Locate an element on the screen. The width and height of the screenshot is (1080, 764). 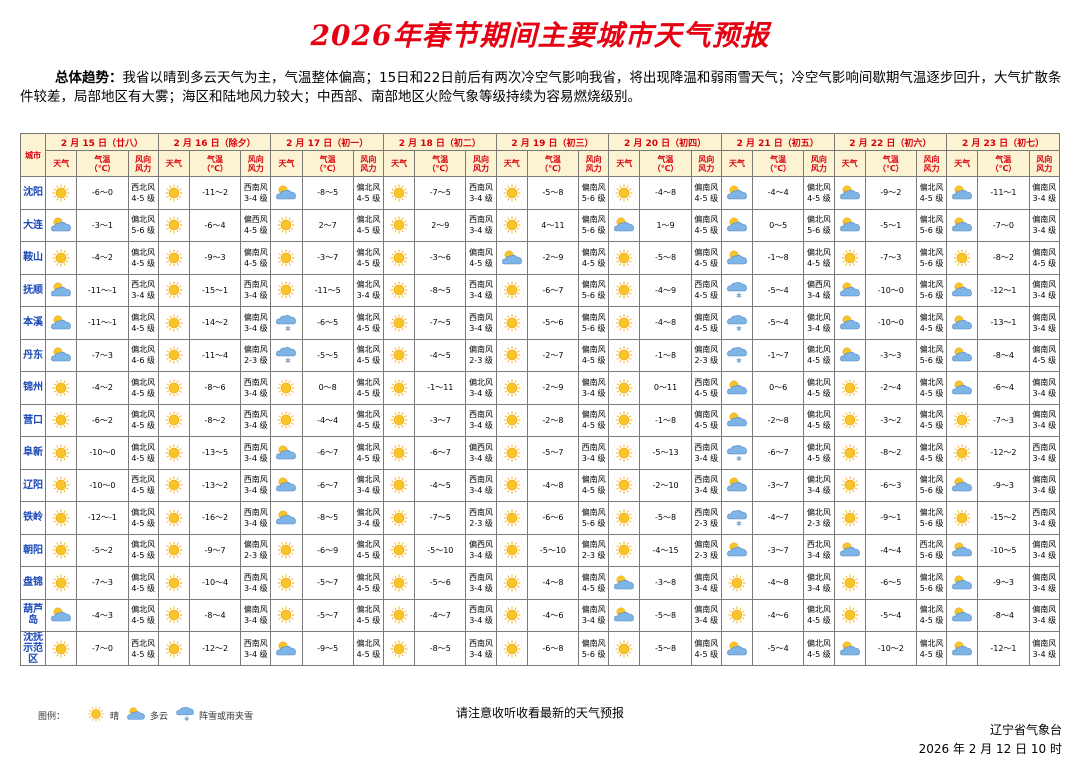
wind-cell: 西北风 3-4 级 is located at coordinates (819, 550).